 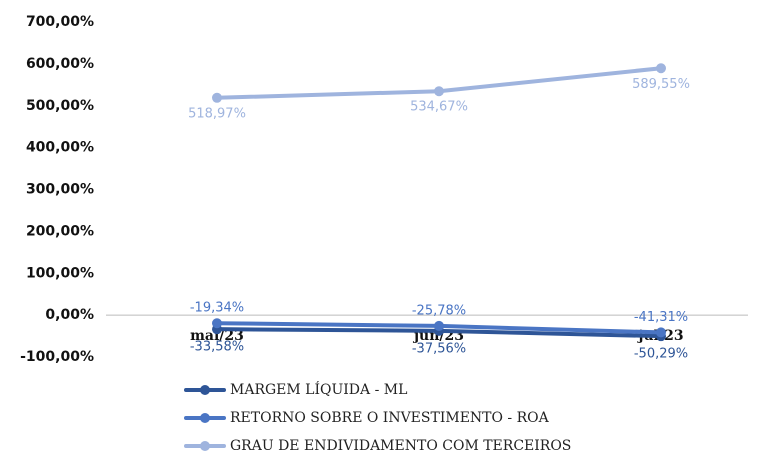 What do you see at coordinates (400, 446) in the screenshot?
I see `legend-label: GRAU DE ENDIVIDAMENTO COM TERCEIROS` at bounding box center [400, 446].